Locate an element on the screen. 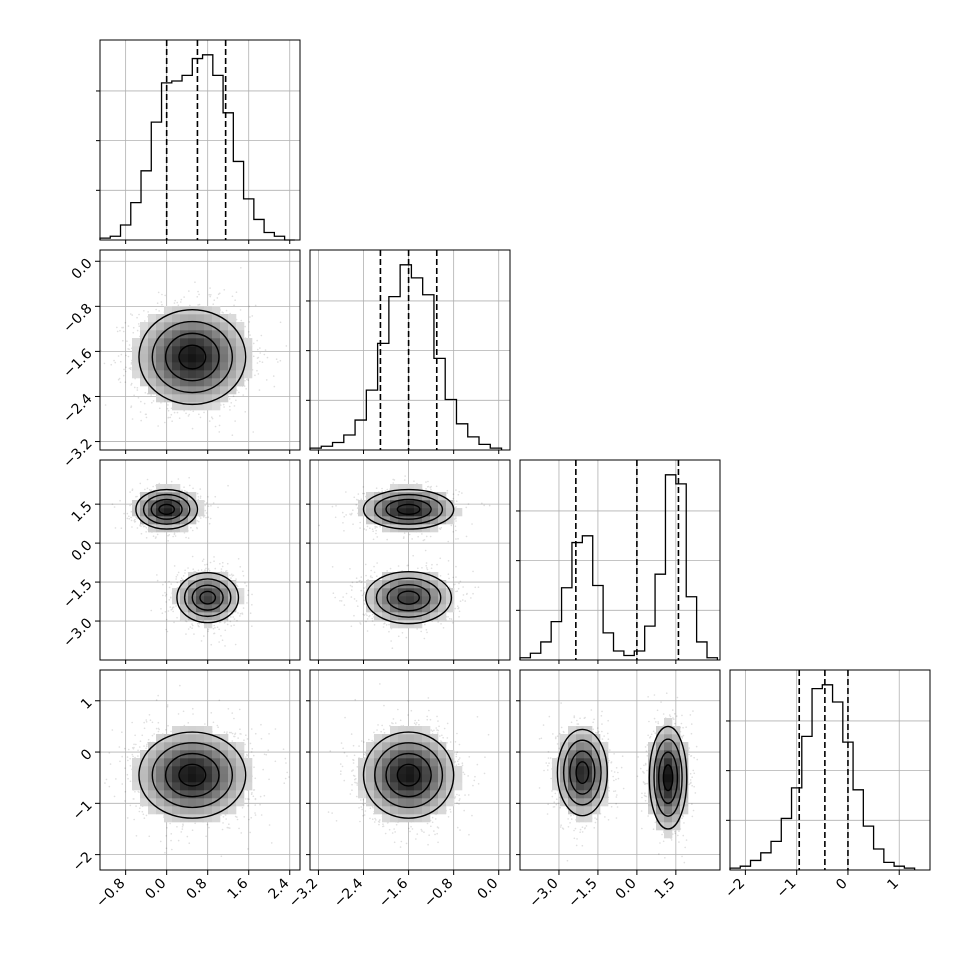 This screenshot has width=970, height=970. y-tick-label: −0.8 is located at coordinates (77, 318).